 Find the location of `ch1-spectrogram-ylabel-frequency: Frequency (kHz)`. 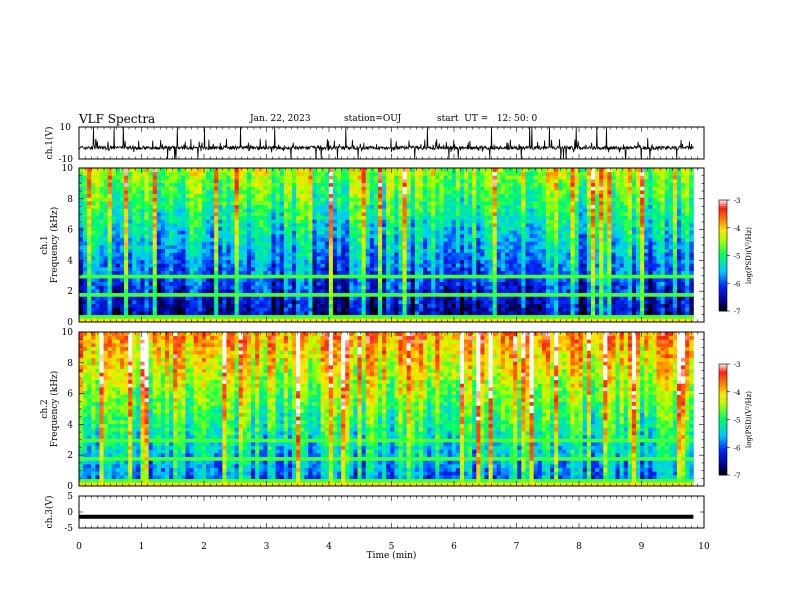

ch1-spectrogram-ylabel-frequency: Frequency (kHz) is located at coordinates (54, 245).